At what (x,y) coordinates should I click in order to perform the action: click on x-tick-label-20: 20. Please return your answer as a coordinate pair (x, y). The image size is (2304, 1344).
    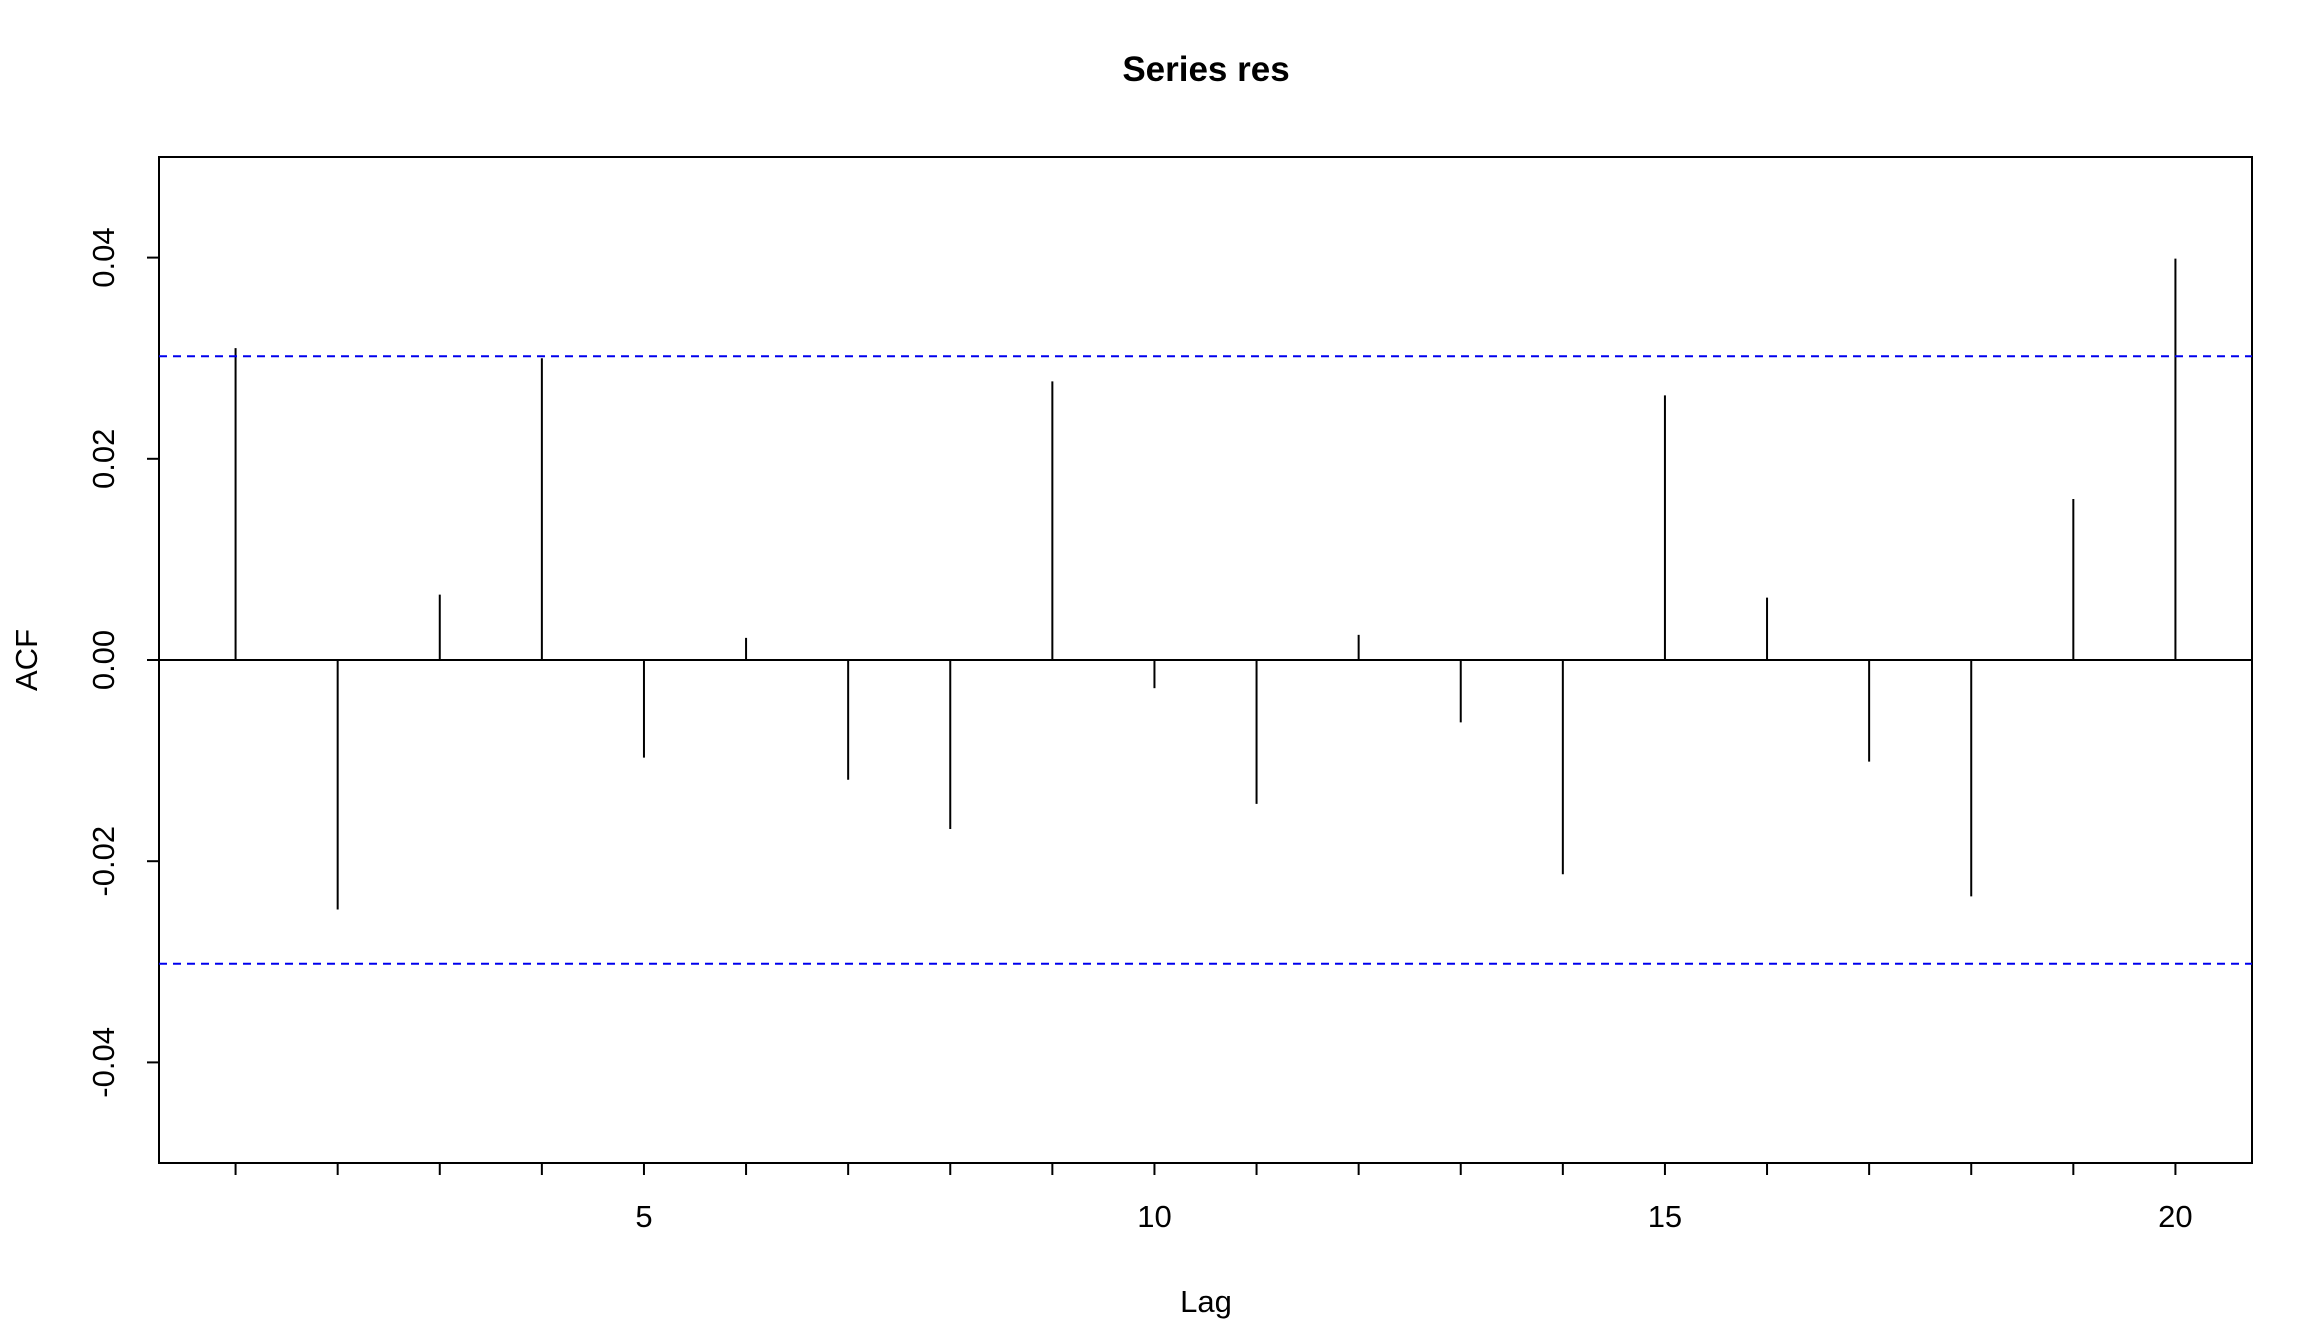
    Looking at the image, I should click on (2175, 1216).